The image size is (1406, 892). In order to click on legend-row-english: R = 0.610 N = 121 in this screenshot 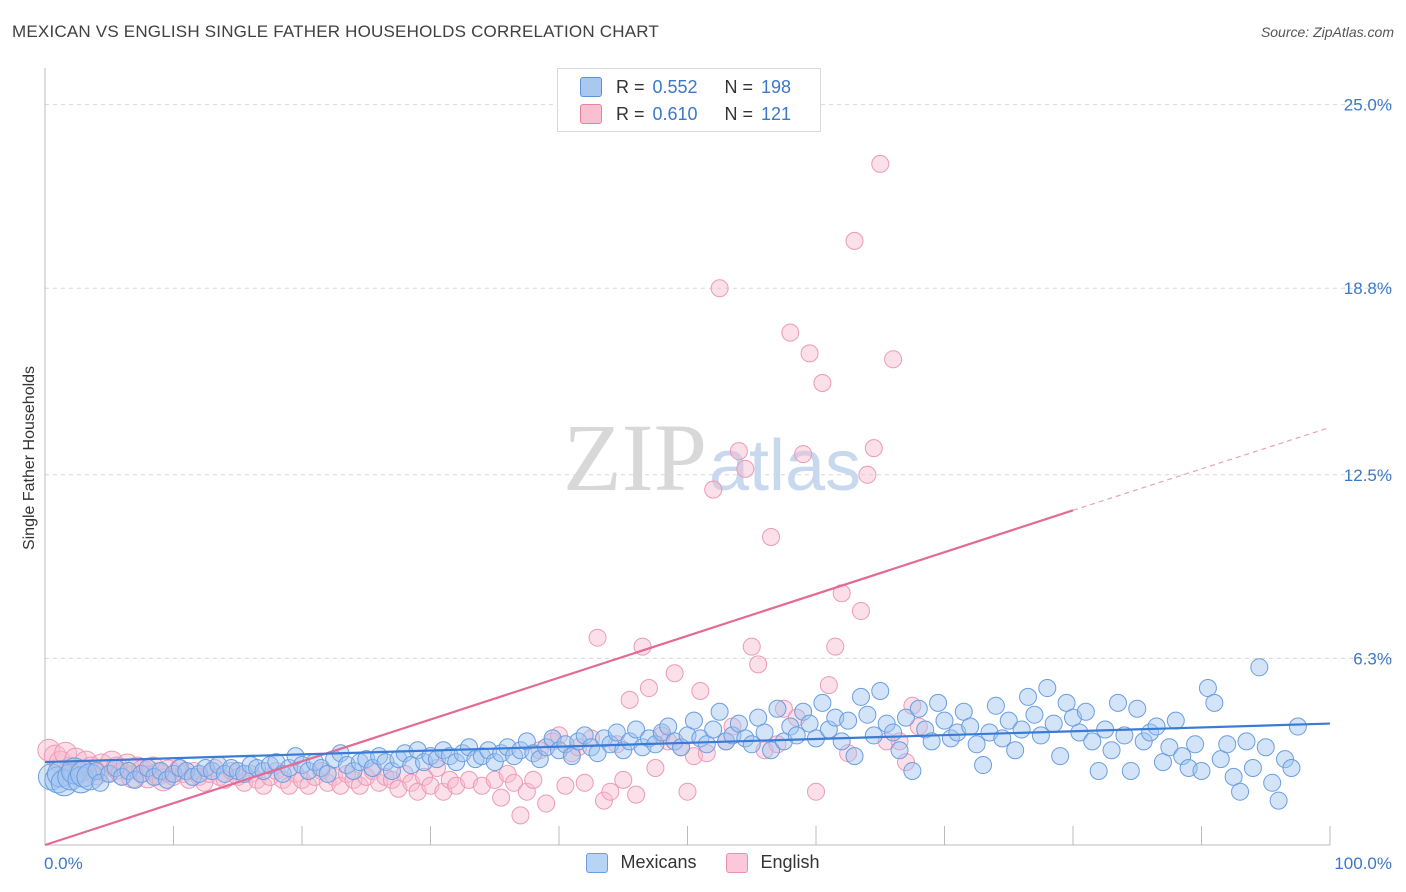, I will do `click(685, 114)`.